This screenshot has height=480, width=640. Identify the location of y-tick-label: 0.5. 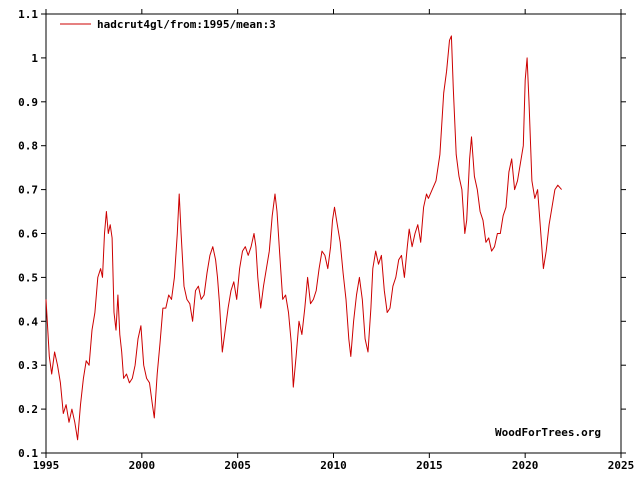
(28, 277).